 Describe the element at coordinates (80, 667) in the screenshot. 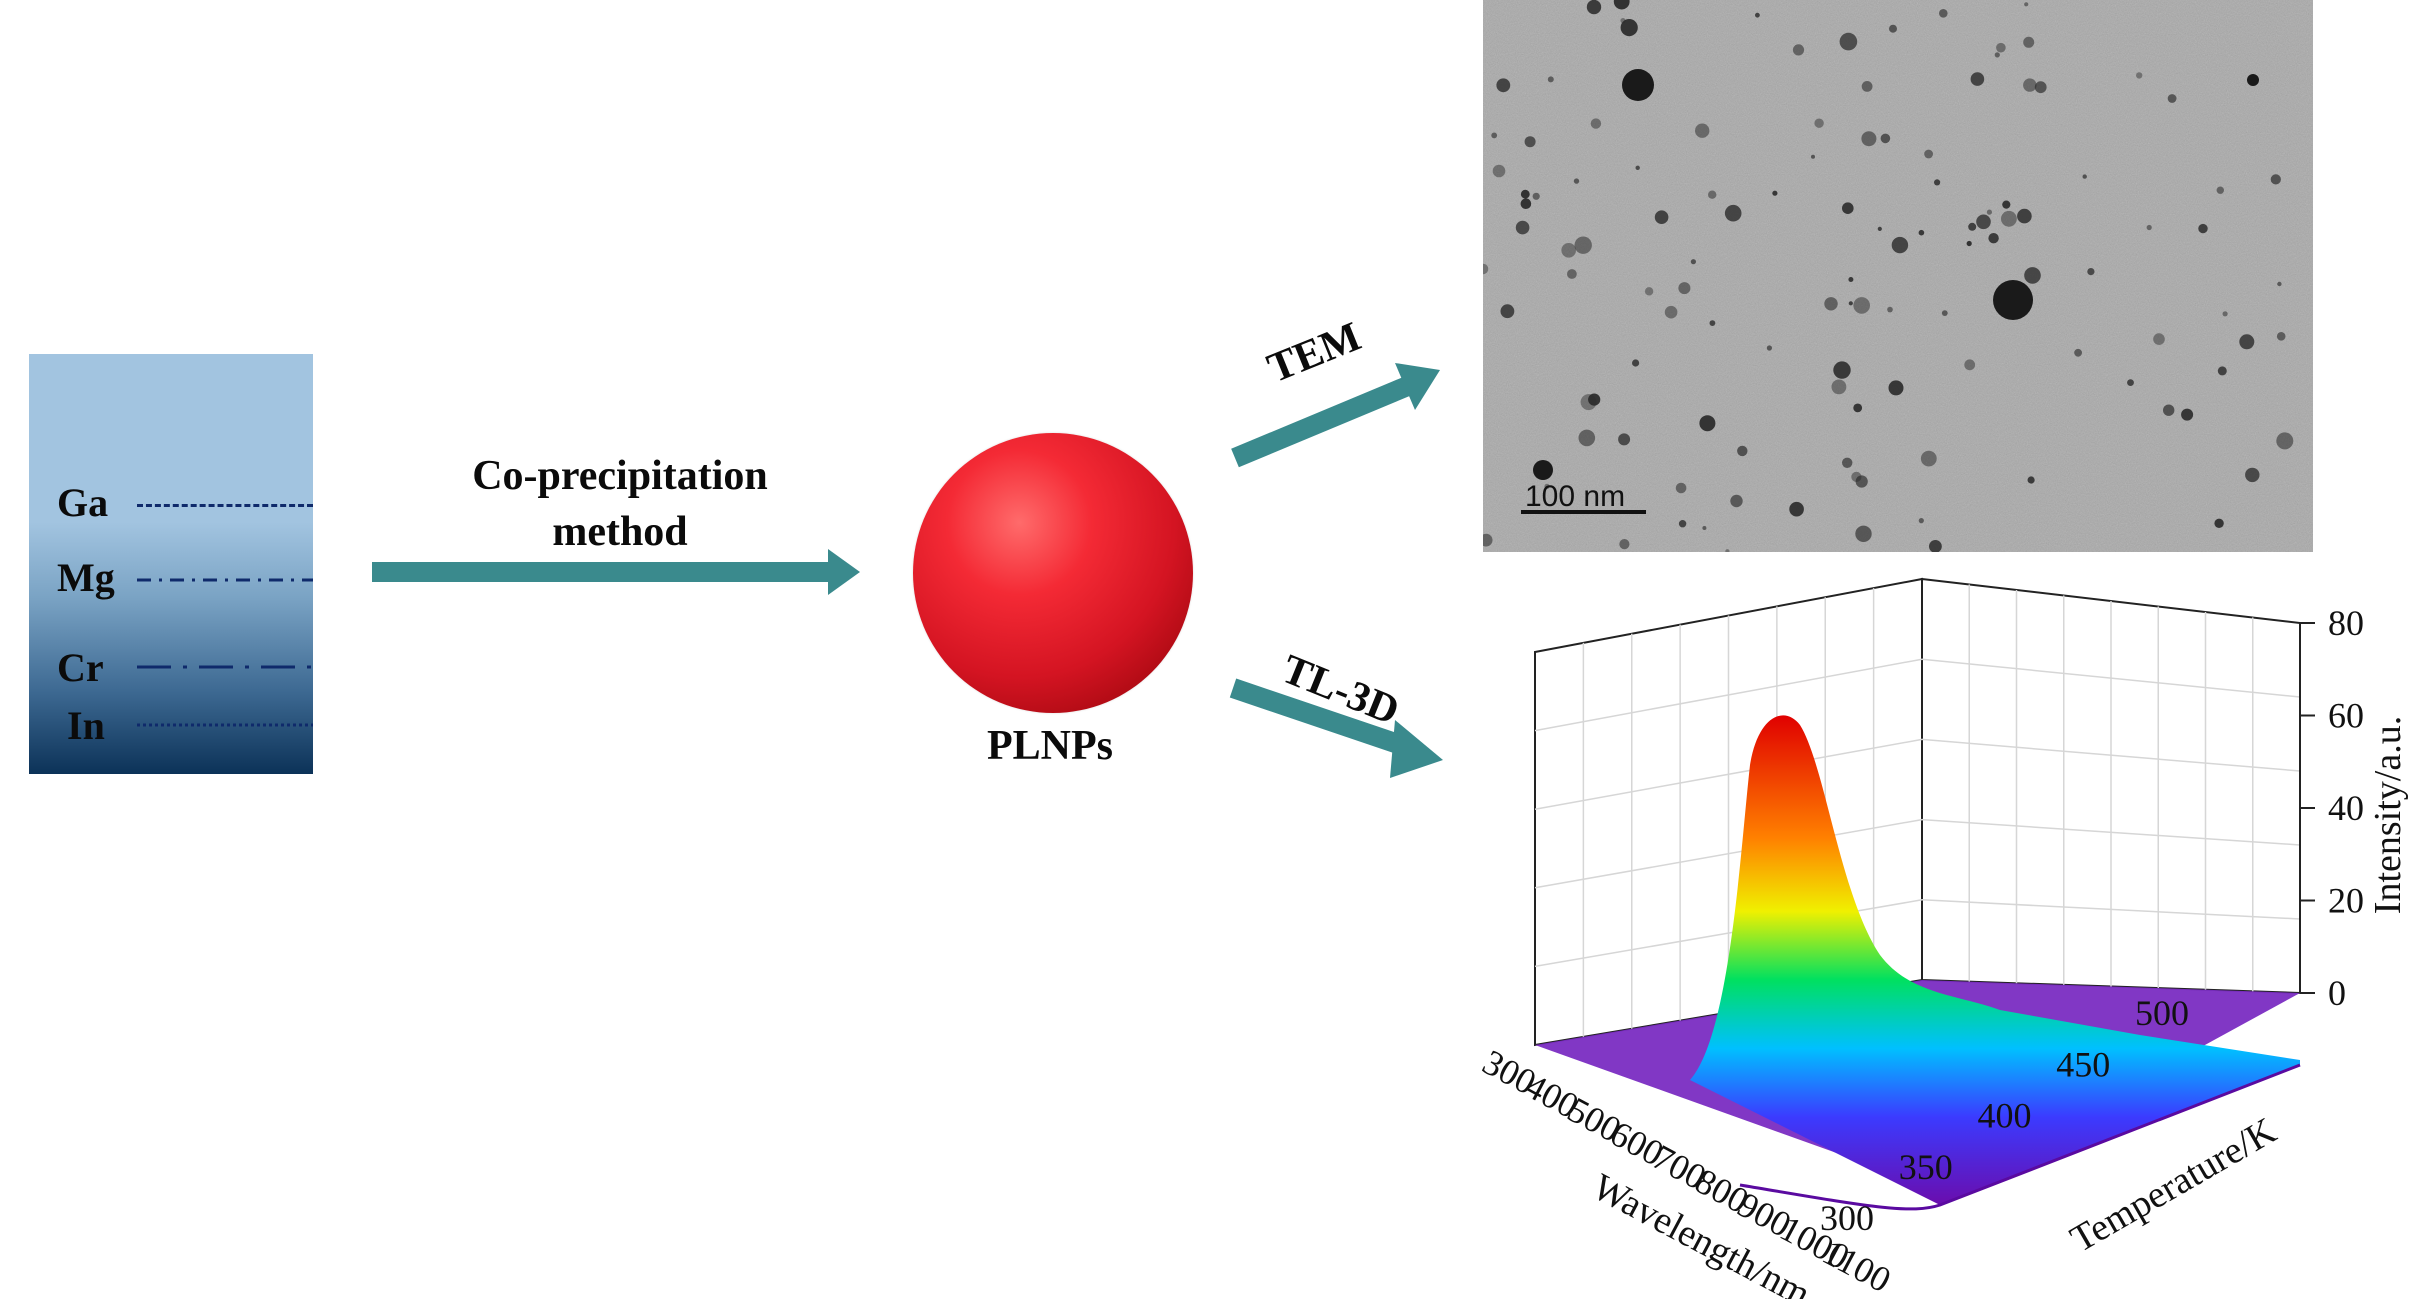

I see `element-label-cr: Cr` at that location.